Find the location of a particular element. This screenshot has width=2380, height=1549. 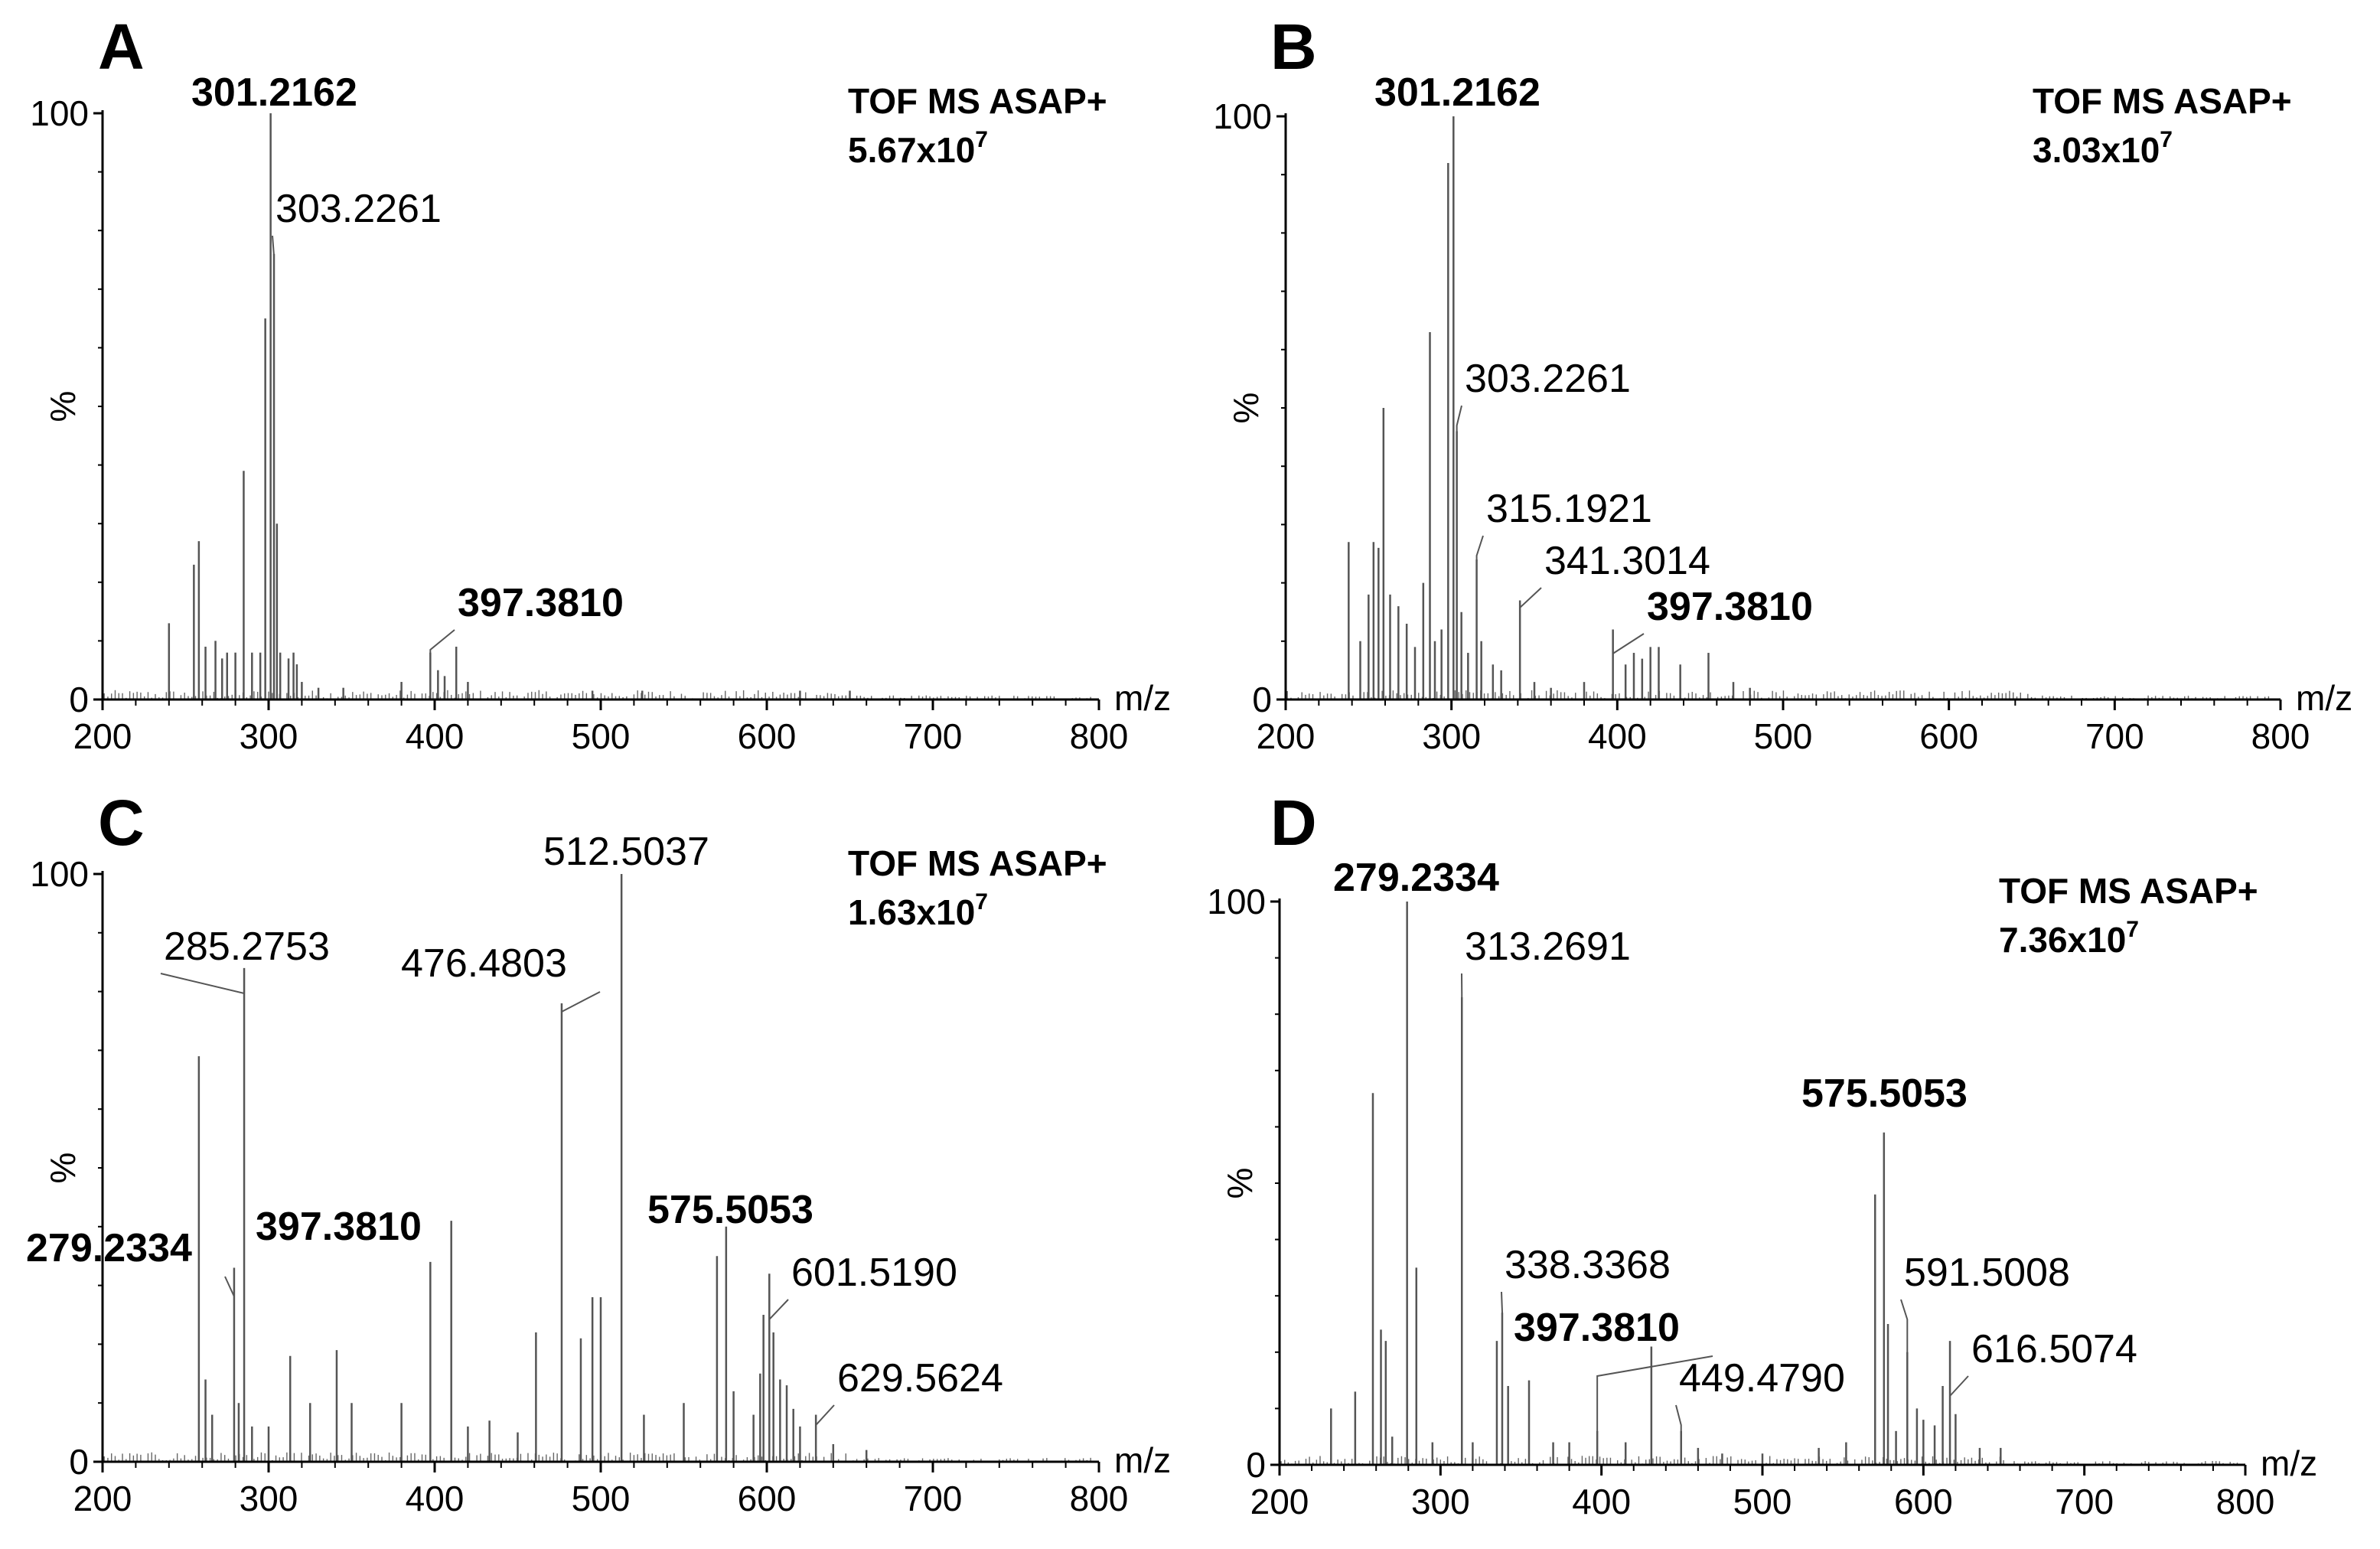

intensity-base: 1.63x10 is located at coordinates (912, 912).